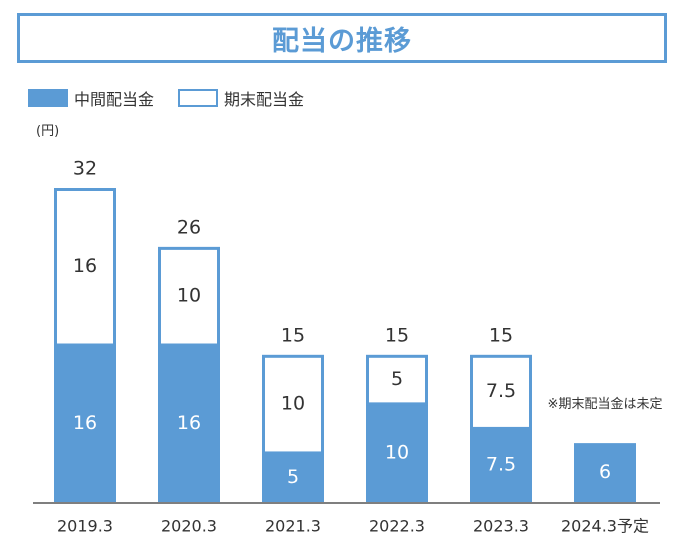  What do you see at coordinates (605, 404) in the screenshot?
I see `note-text: ※期末配当金は未定` at bounding box center [605, 404].